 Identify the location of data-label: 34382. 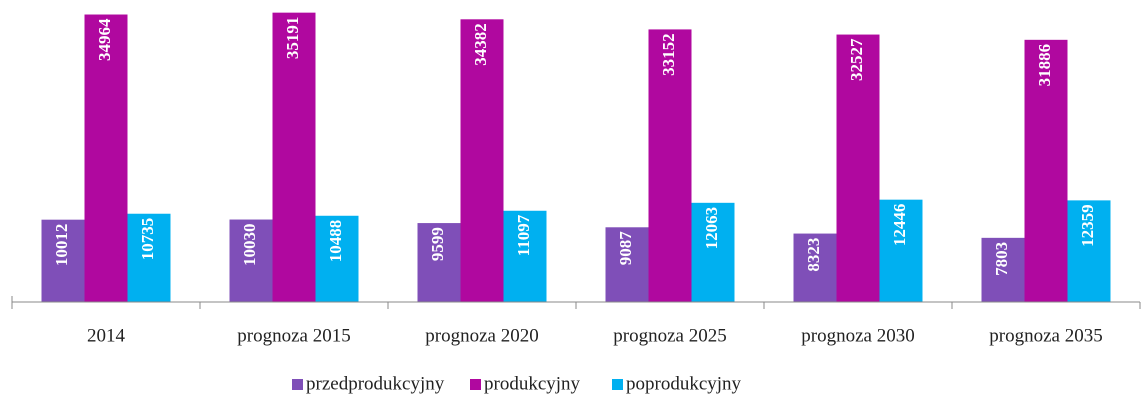
(480, 44).